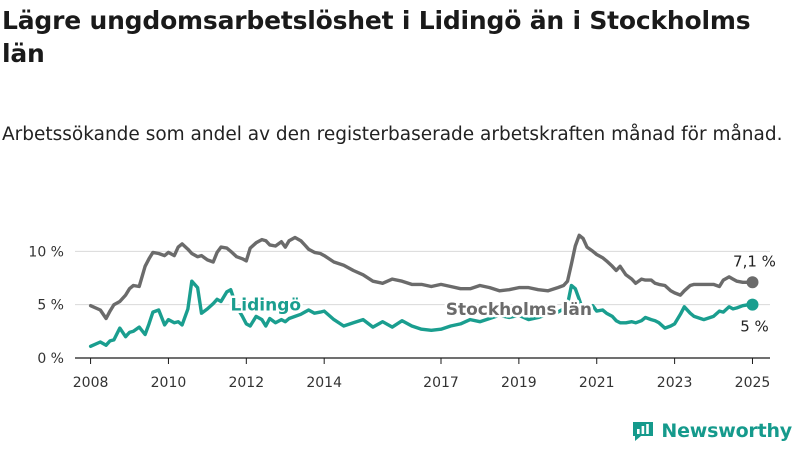  I want to click on series-name-lidingo-halo: Lidingö, so click(265, 306).